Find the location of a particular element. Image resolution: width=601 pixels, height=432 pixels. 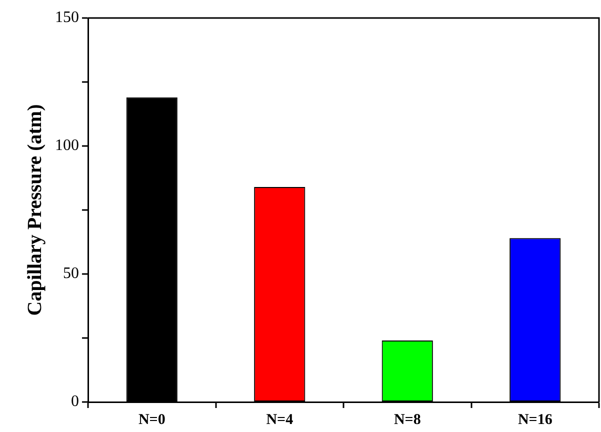

y-axis-title: Capillary Pressure (atm) is located at coordinates (35, 210).